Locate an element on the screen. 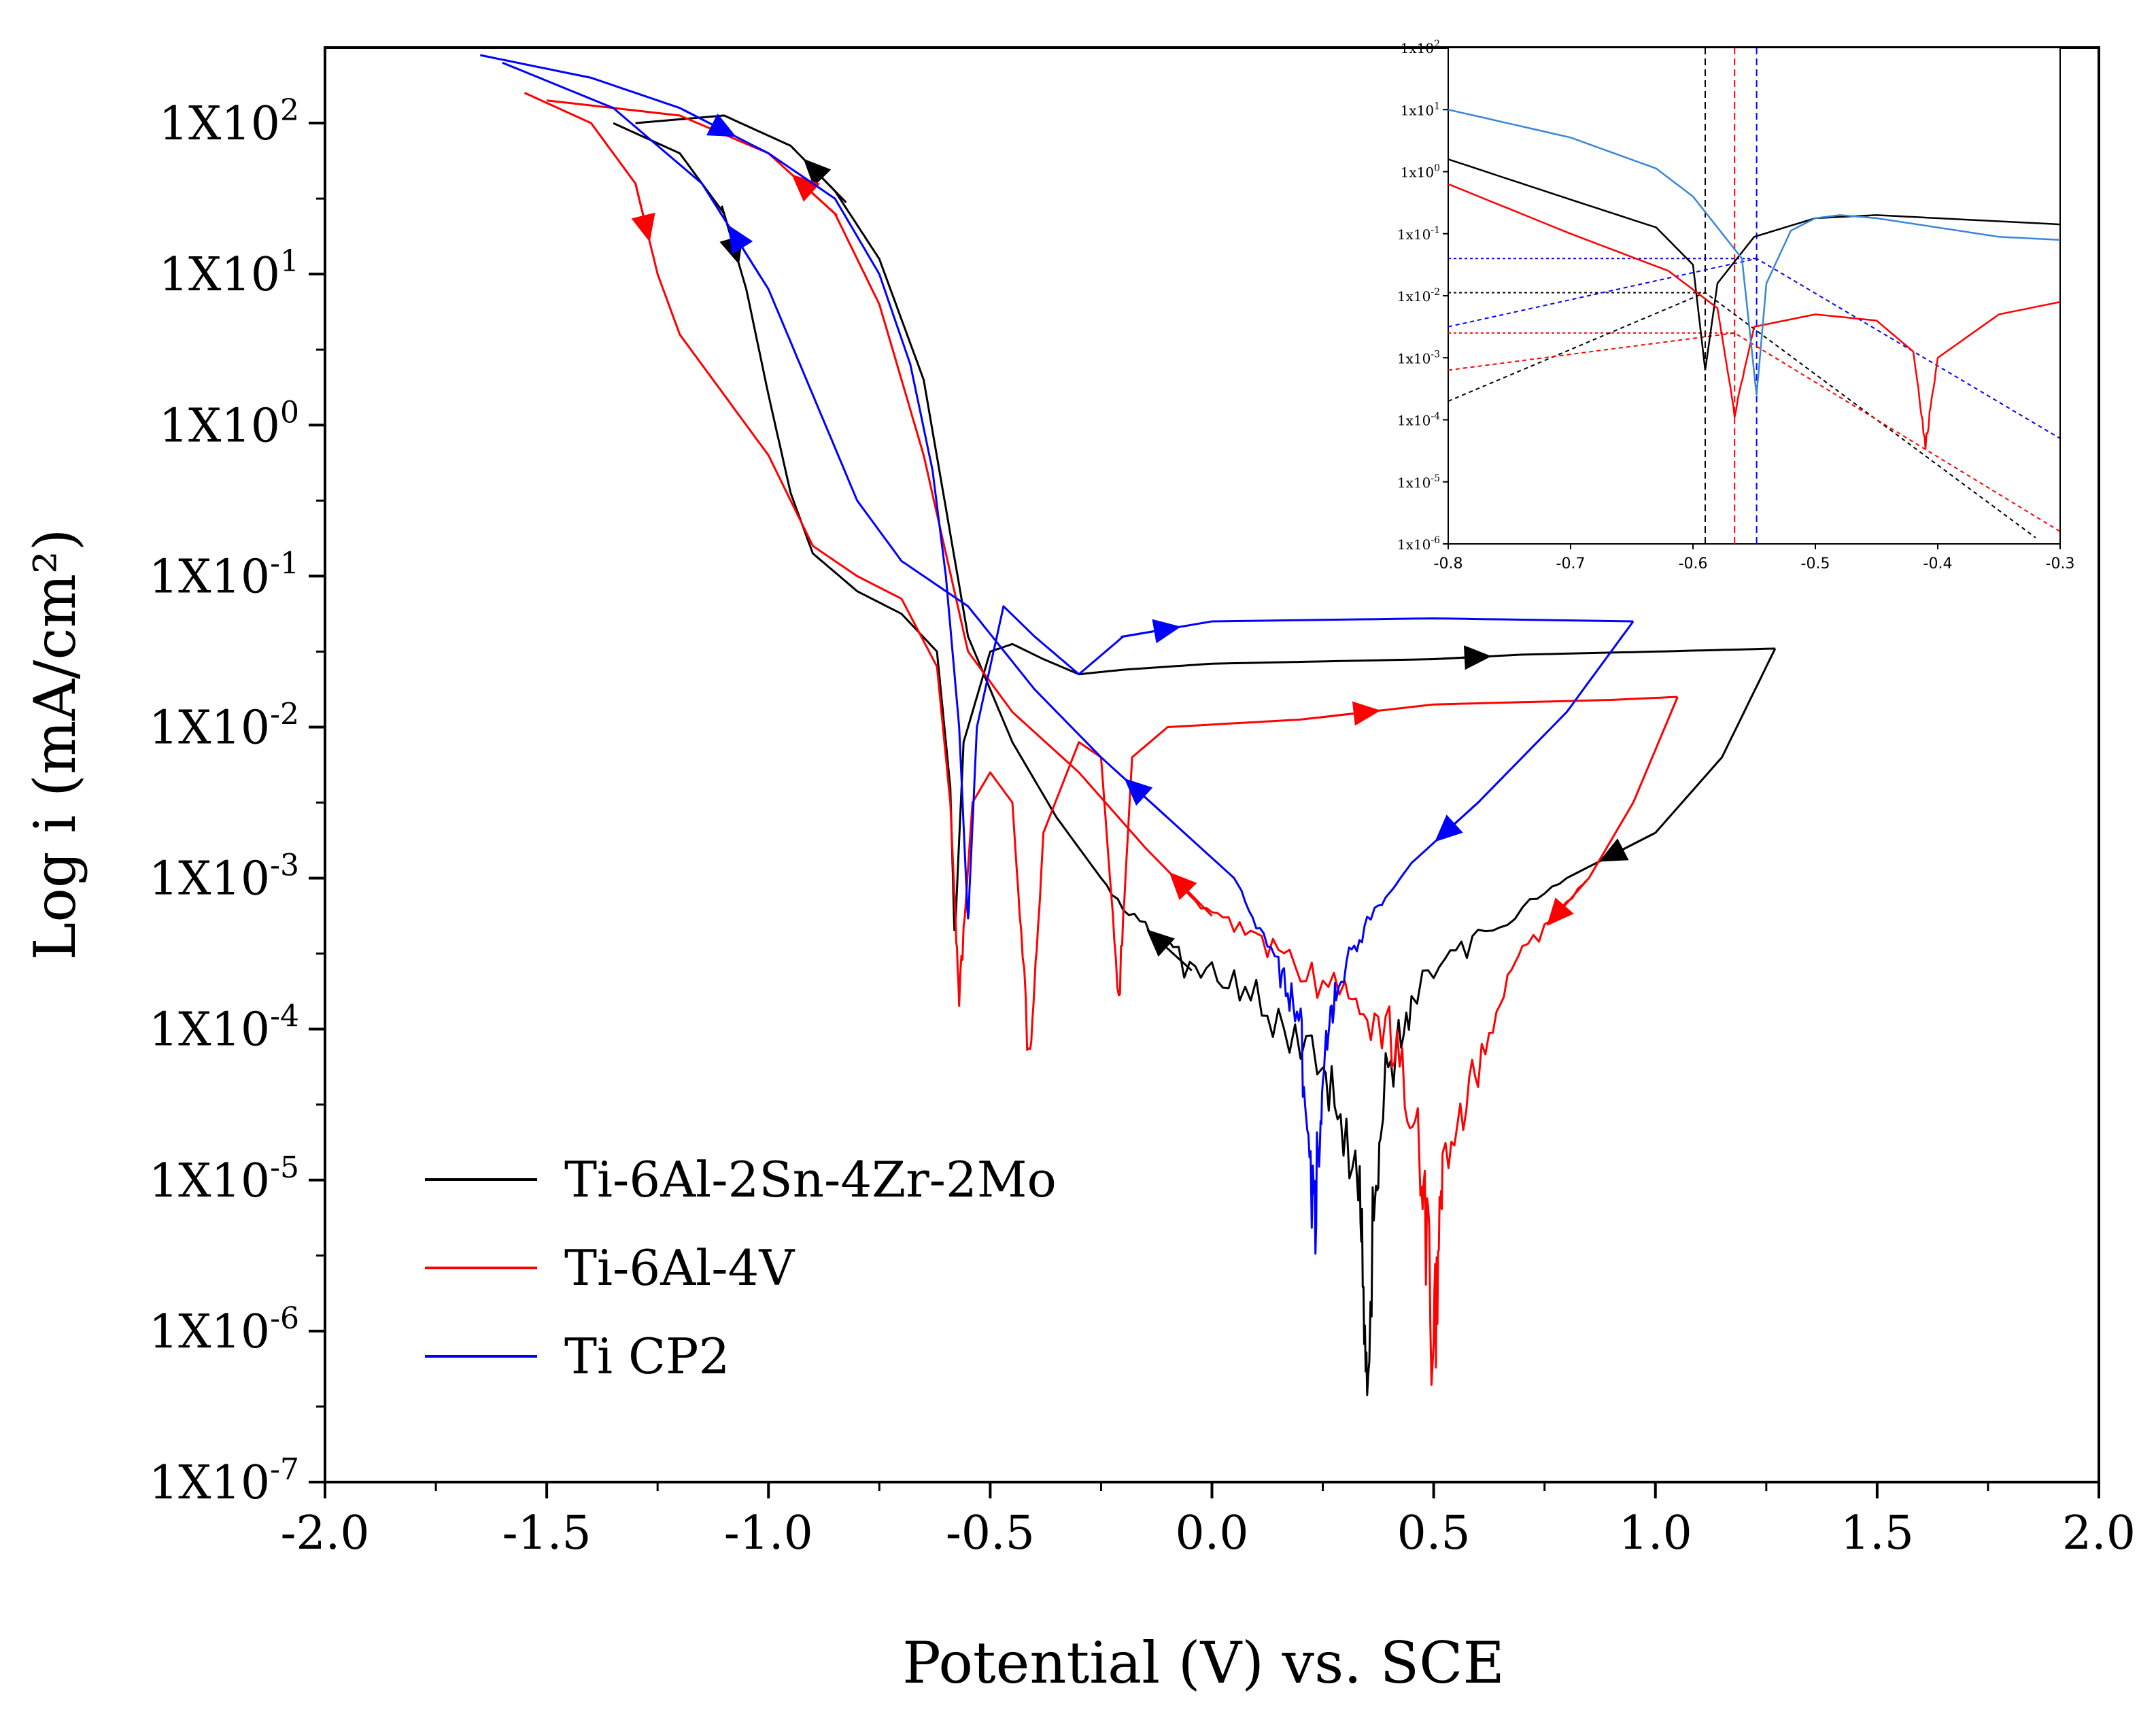 The width and height of the screenshot is (2156, 1718). inset-data is located at coordinates (1754, 296).